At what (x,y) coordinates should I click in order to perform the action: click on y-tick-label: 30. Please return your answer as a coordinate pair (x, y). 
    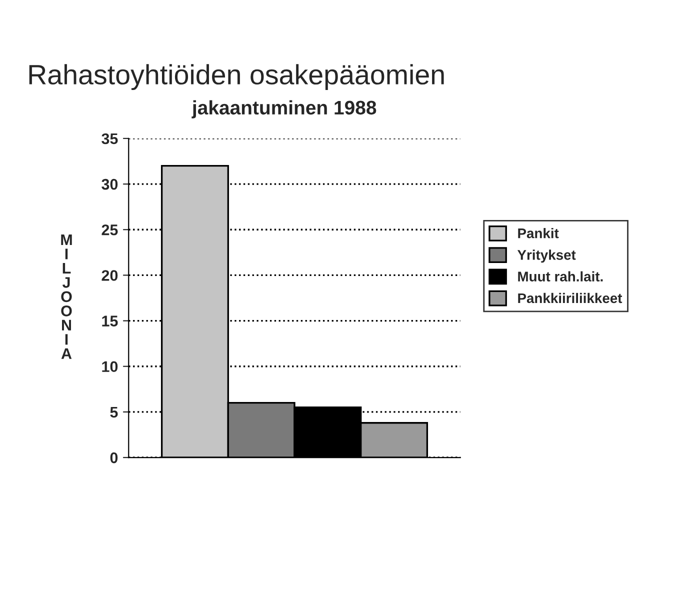
    Looking at the image, I should click on (110, 184).